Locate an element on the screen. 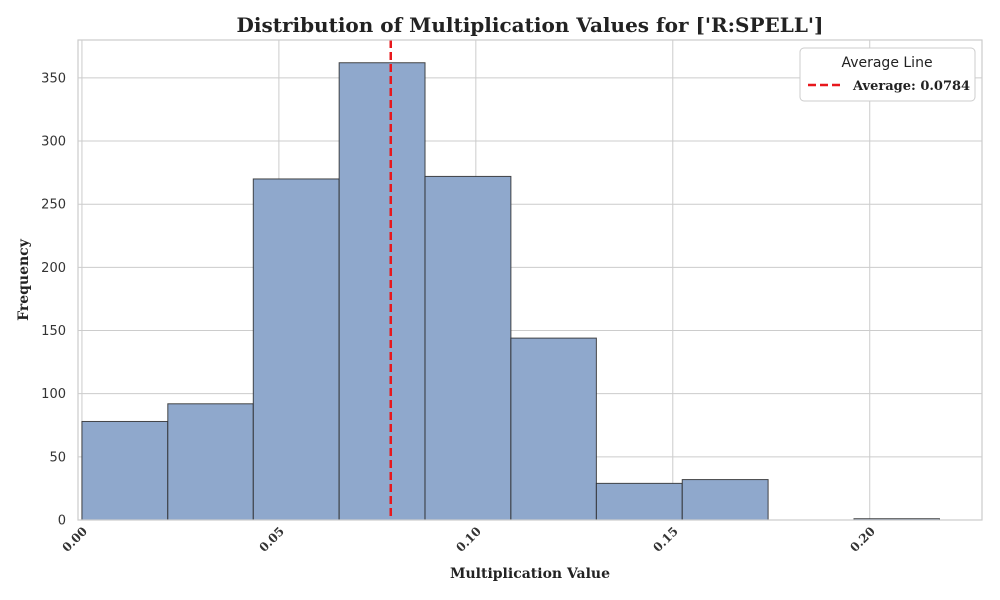  y-tick-label: 50 is located at coordinates (57, 457).